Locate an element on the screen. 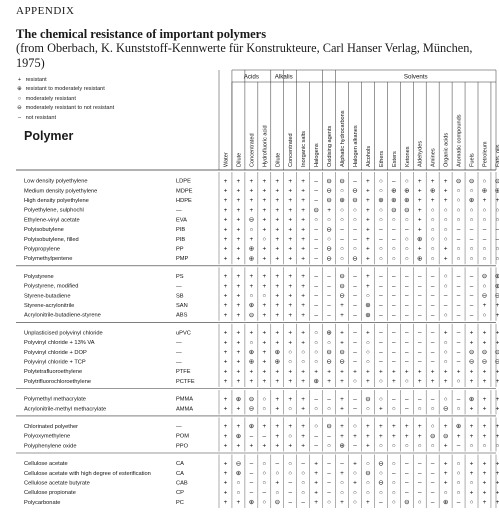  column-header: Aliphatic hydrocarbons is located at coordinates (343, 138).